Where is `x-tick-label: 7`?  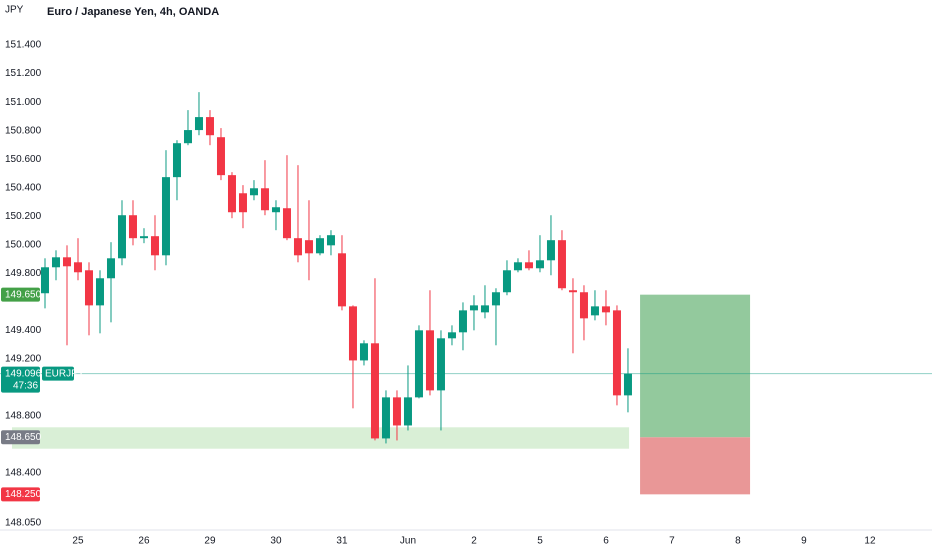 x-tick-label: 7 is located at coordinates (672, 541).